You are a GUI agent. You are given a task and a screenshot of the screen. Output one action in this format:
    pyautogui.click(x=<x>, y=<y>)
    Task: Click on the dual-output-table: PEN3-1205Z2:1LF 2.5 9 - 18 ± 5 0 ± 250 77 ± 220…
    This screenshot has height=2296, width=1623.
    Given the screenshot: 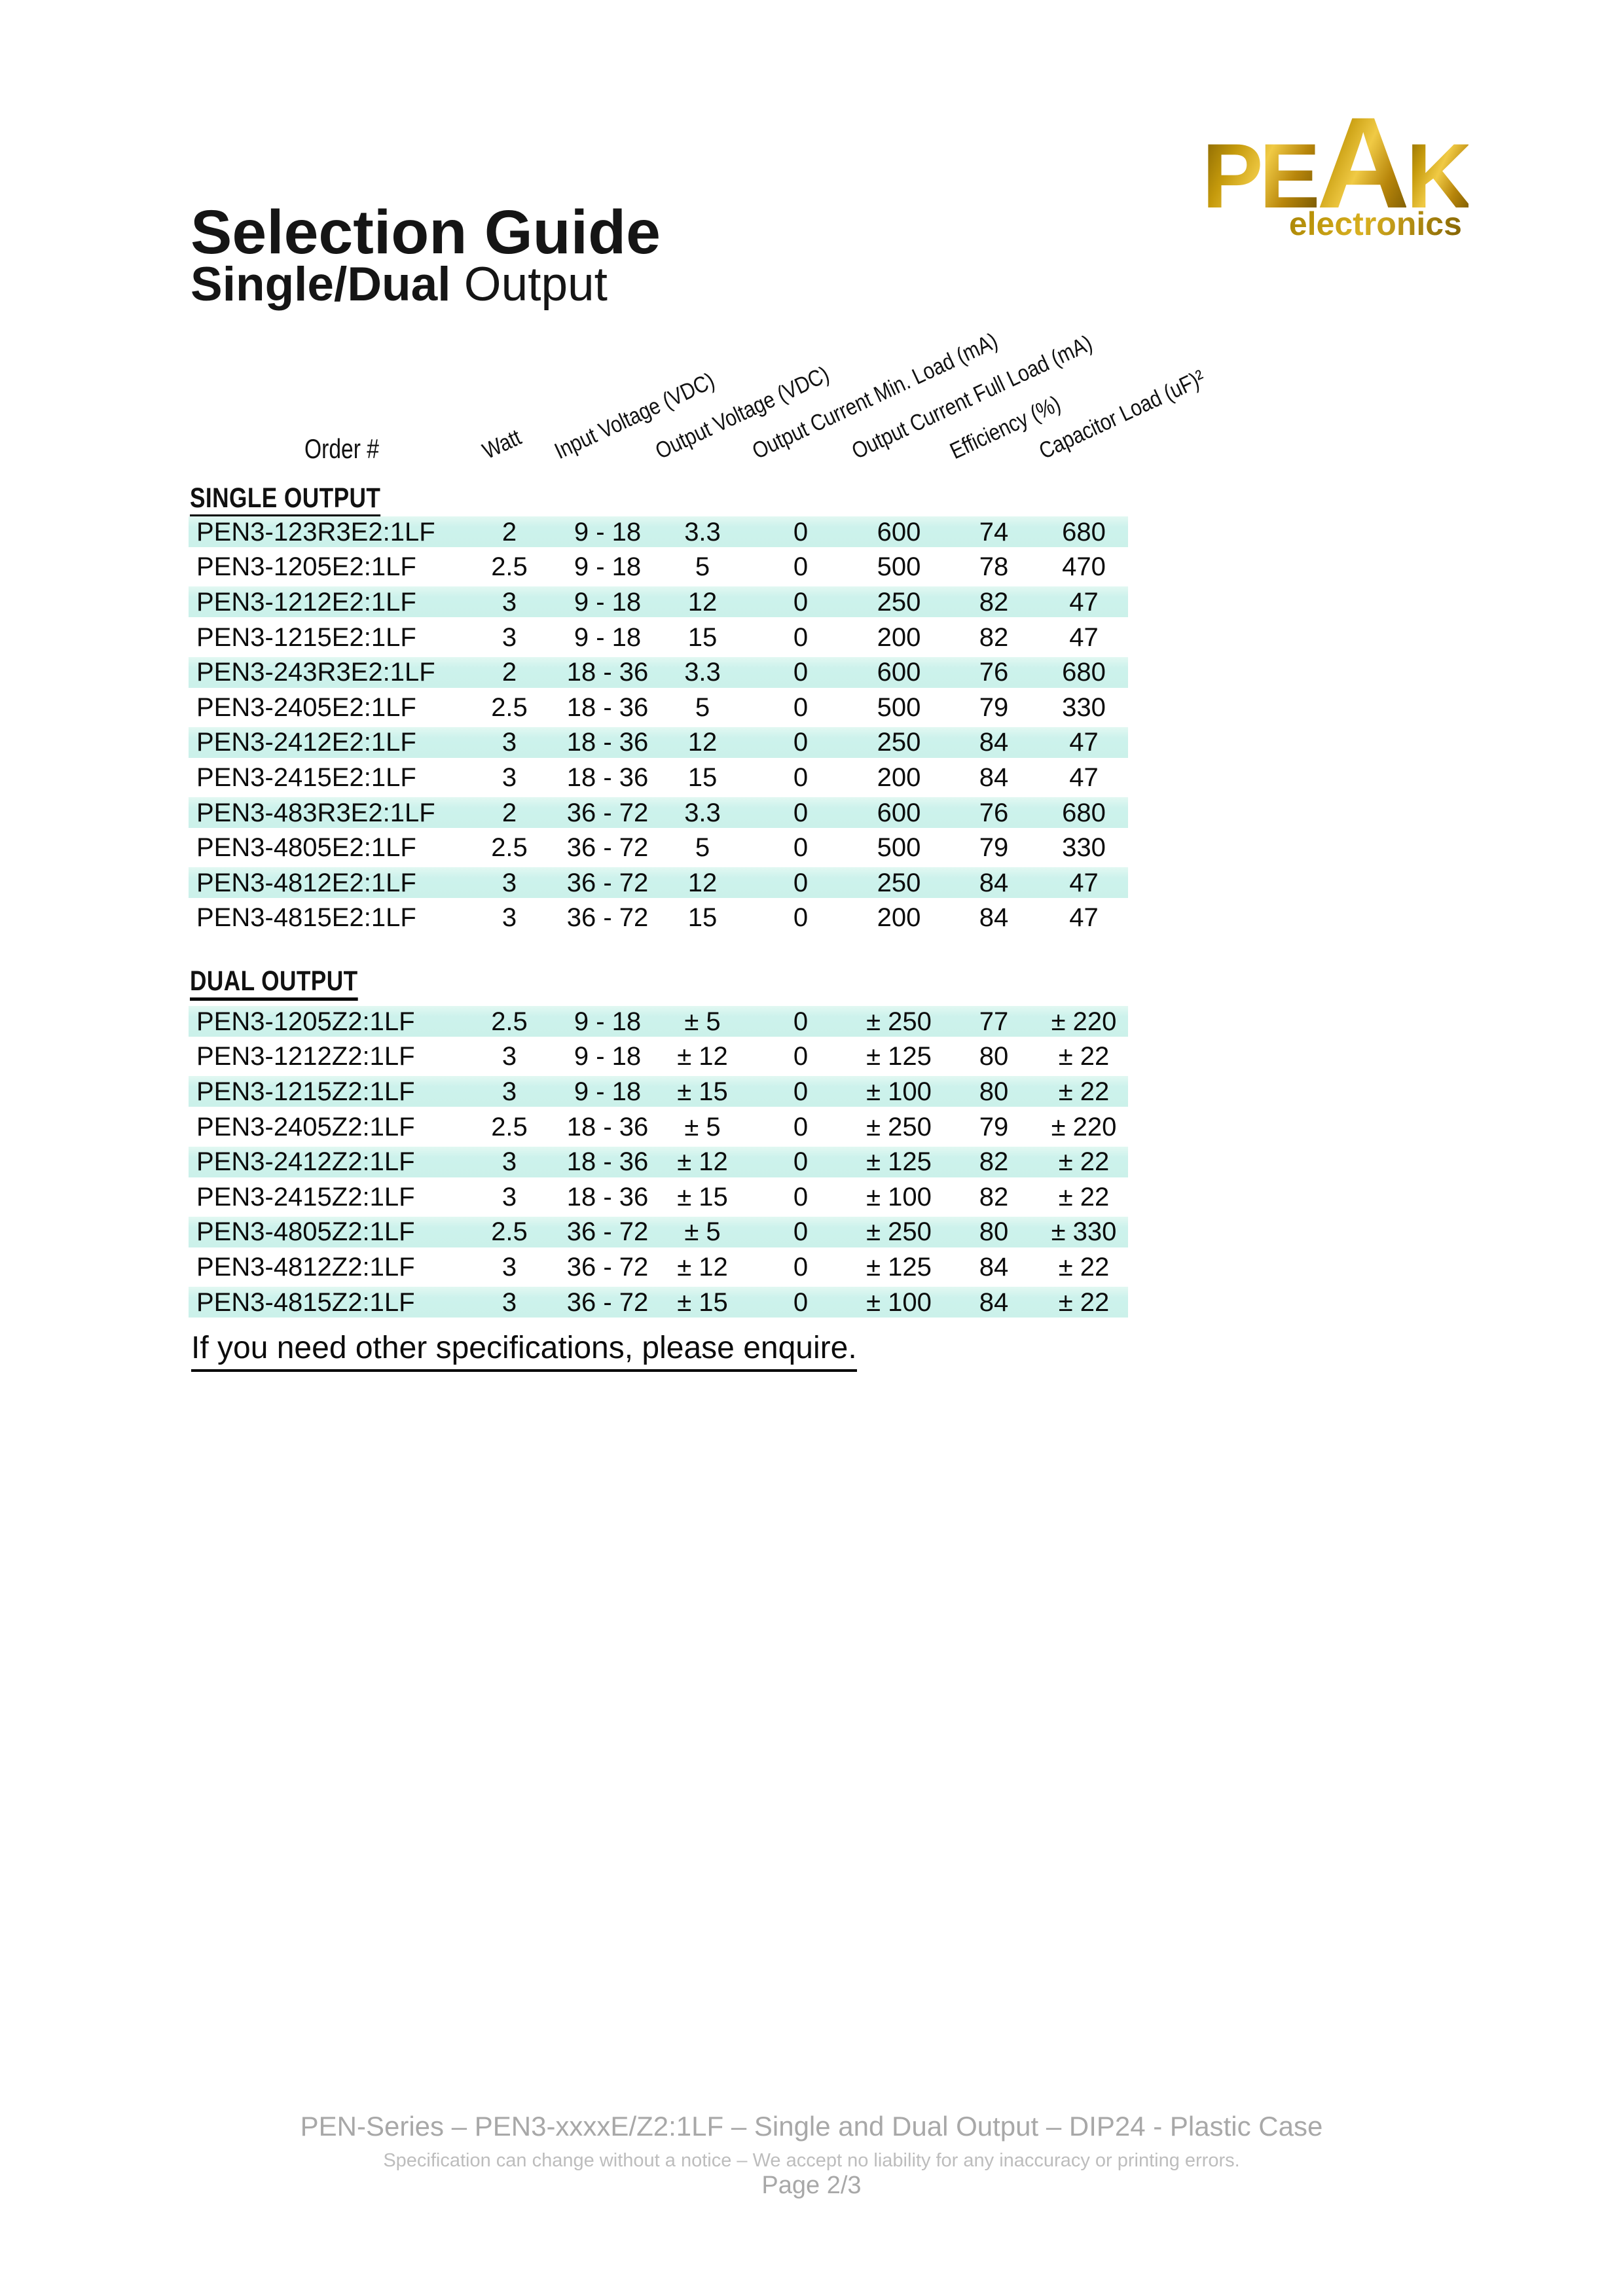 What is the action you would take?
    pyautogui.click(x=658, y=1162)
    